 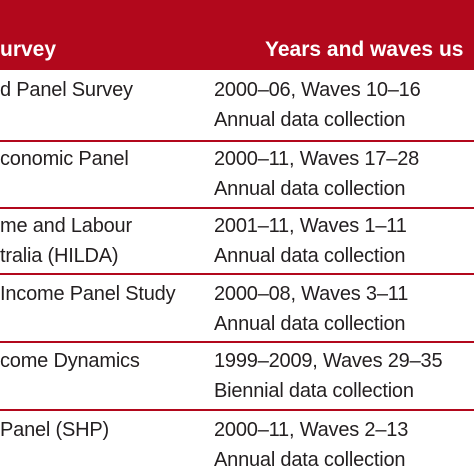 What do you see at coordinates (88, 294) in the screenshot?
I see `survey-name: Income Panel Study` at bounding box center [88, 294].